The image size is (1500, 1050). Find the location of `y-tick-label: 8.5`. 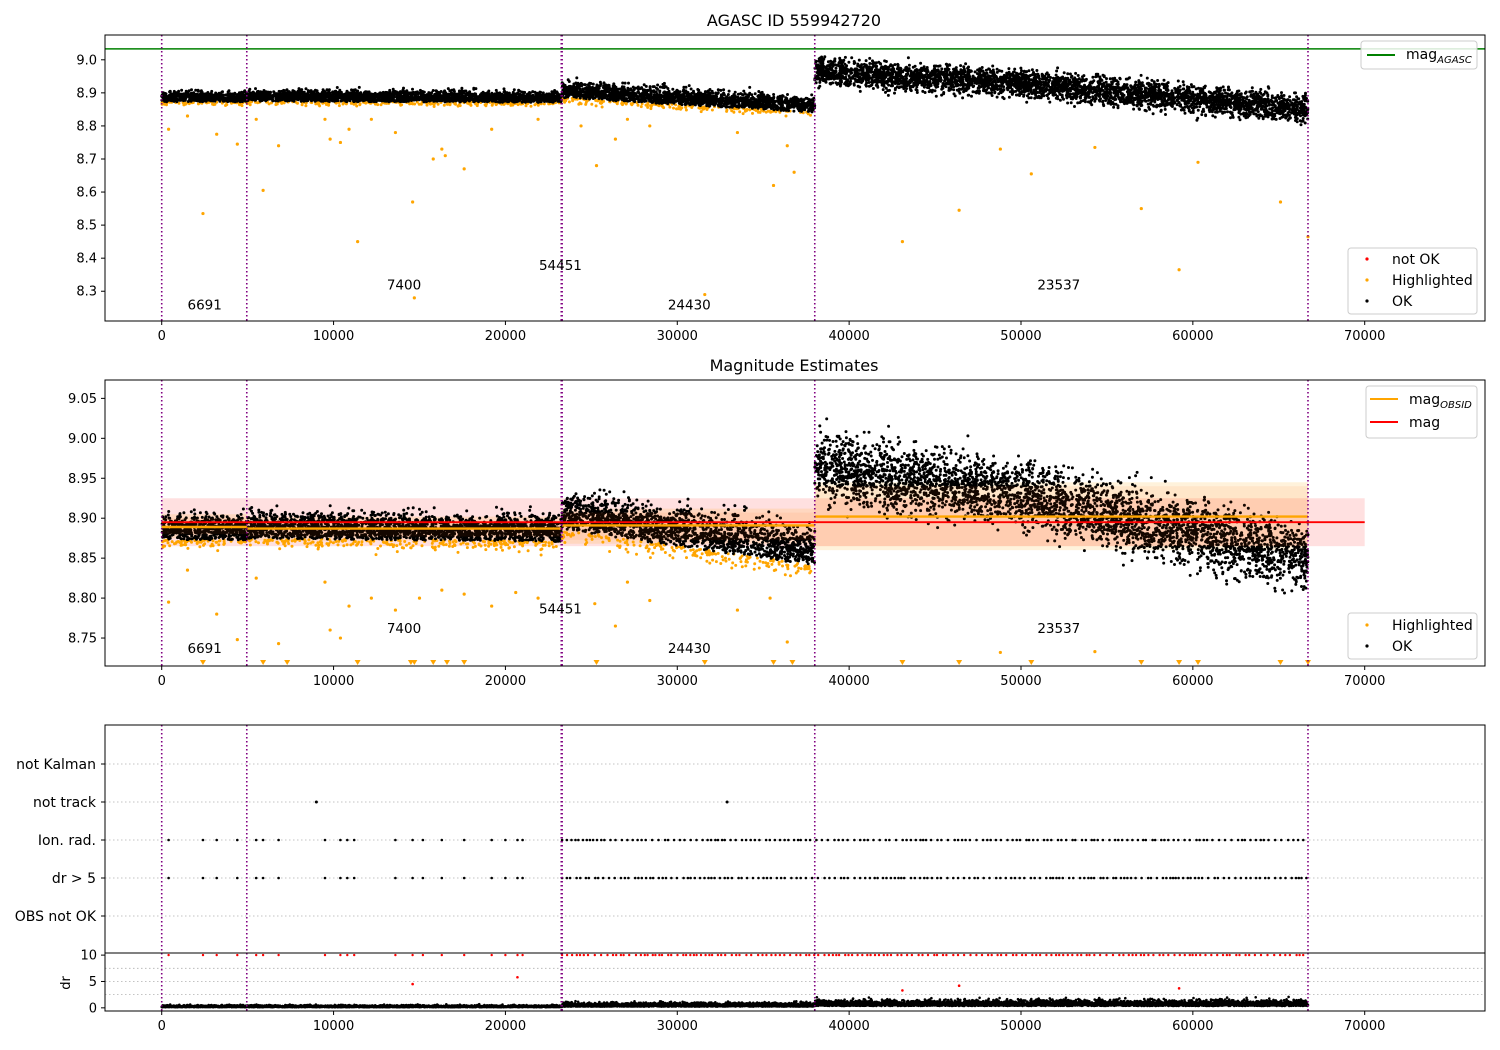

y-tick-label: 8.5 is located at coordinates (86, 226).